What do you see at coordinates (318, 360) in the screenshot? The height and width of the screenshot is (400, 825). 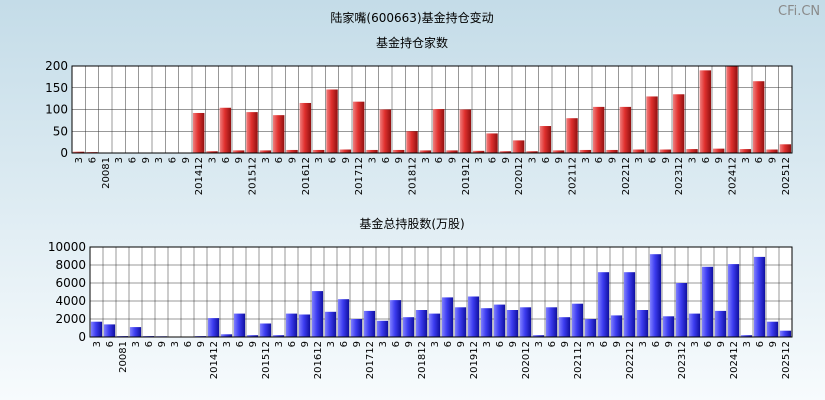 I see `x-tick-label: 201612` at bounding box center [318, 360].